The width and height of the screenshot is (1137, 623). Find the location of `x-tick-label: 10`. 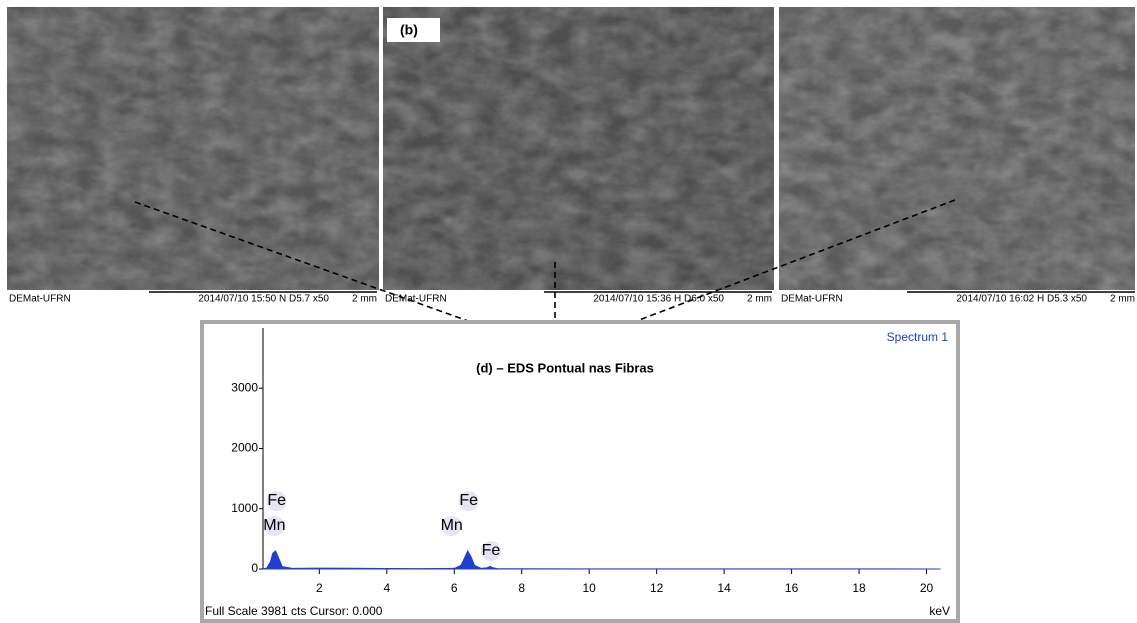

x-tick-label: 10 is located at coordinates (590, 588).